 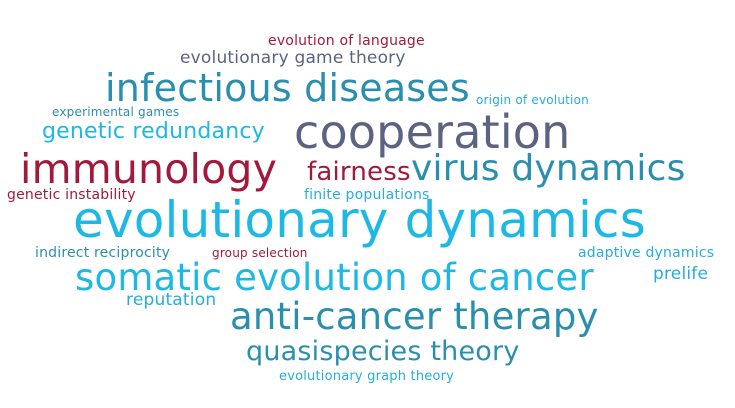 I want to click on word-evolutionary-graph-theory: evolutionary graph theory, so click(x=367, y=376).